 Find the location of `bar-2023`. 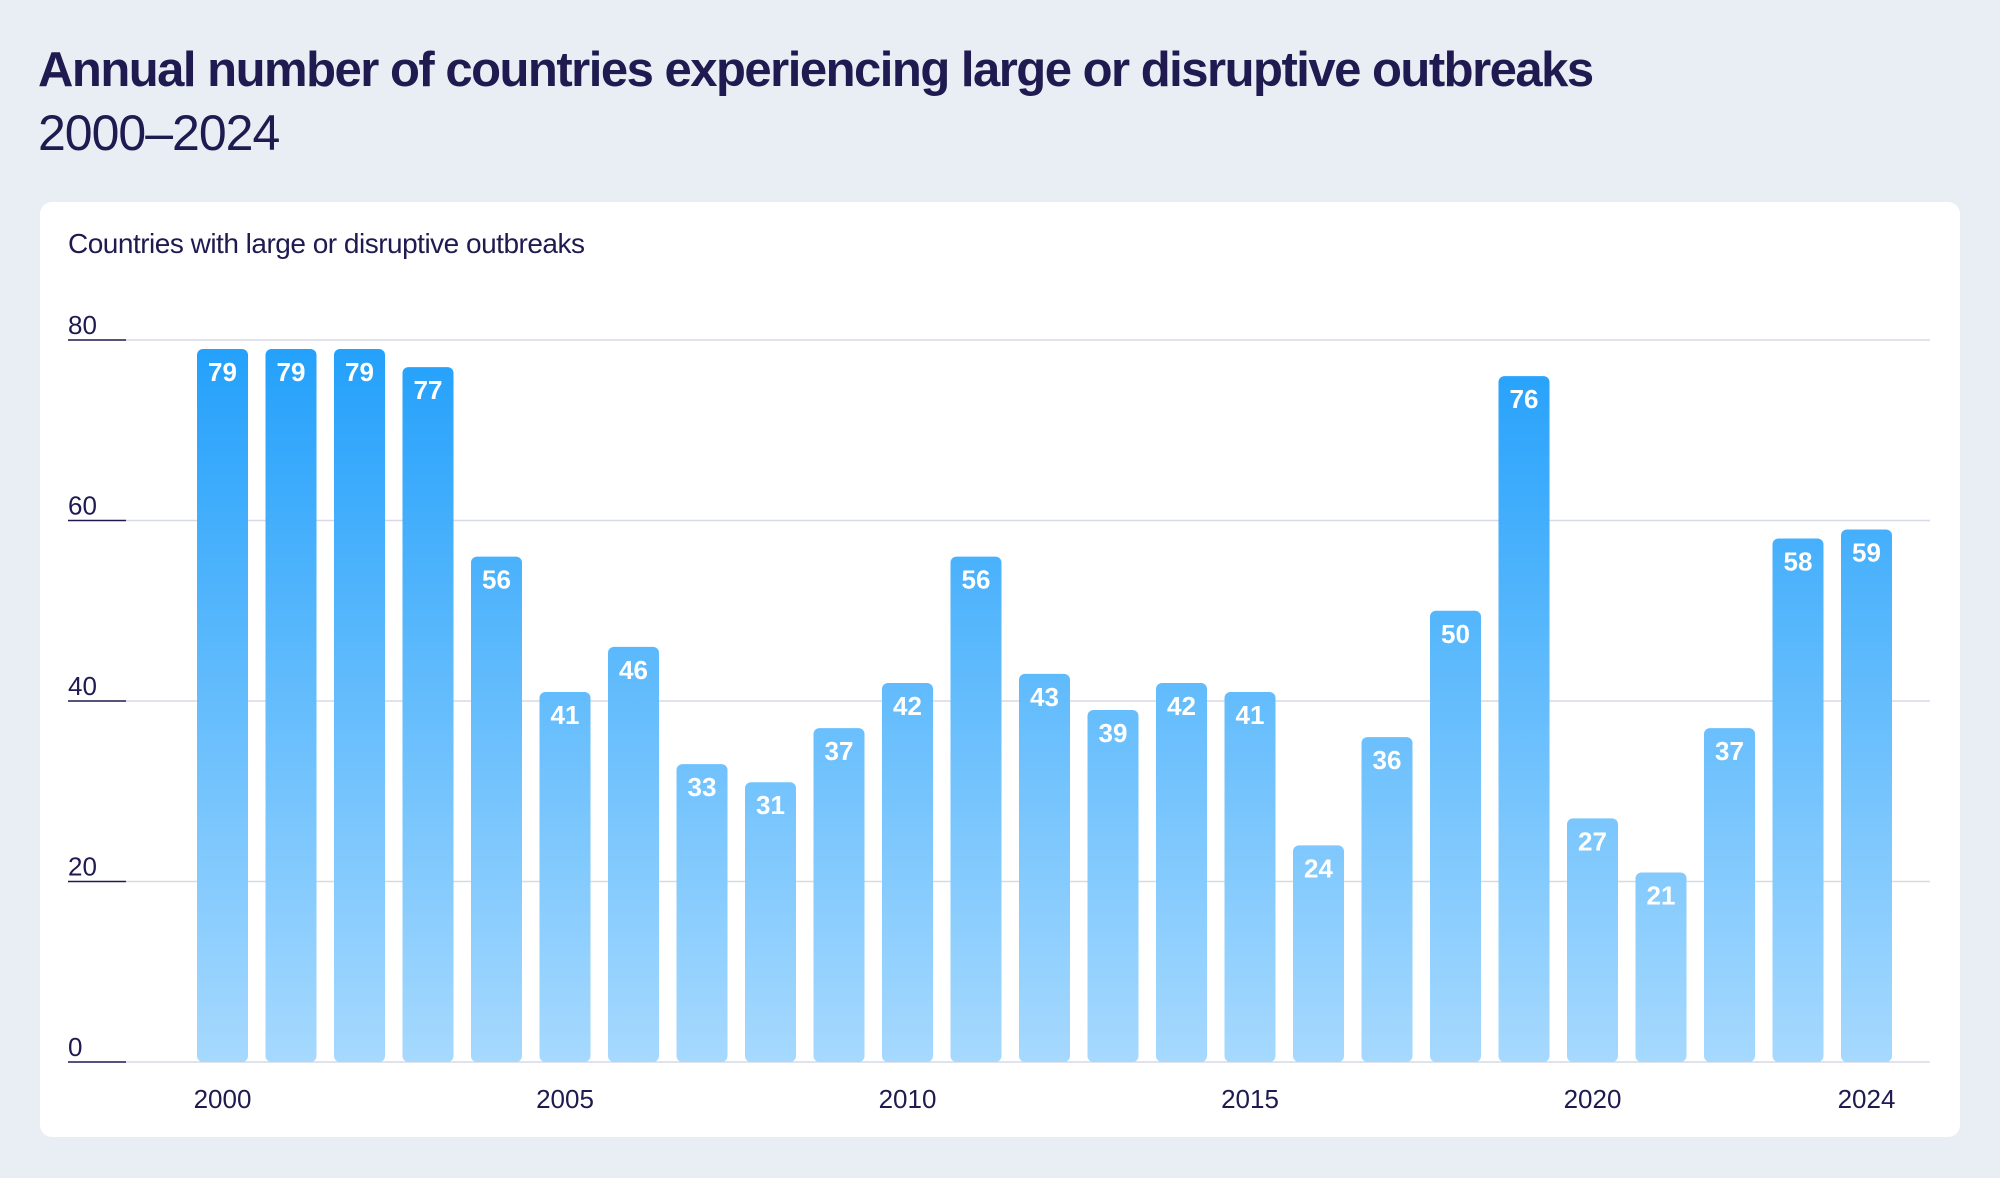

bar-2023 is located at coordinates (1798, 800).